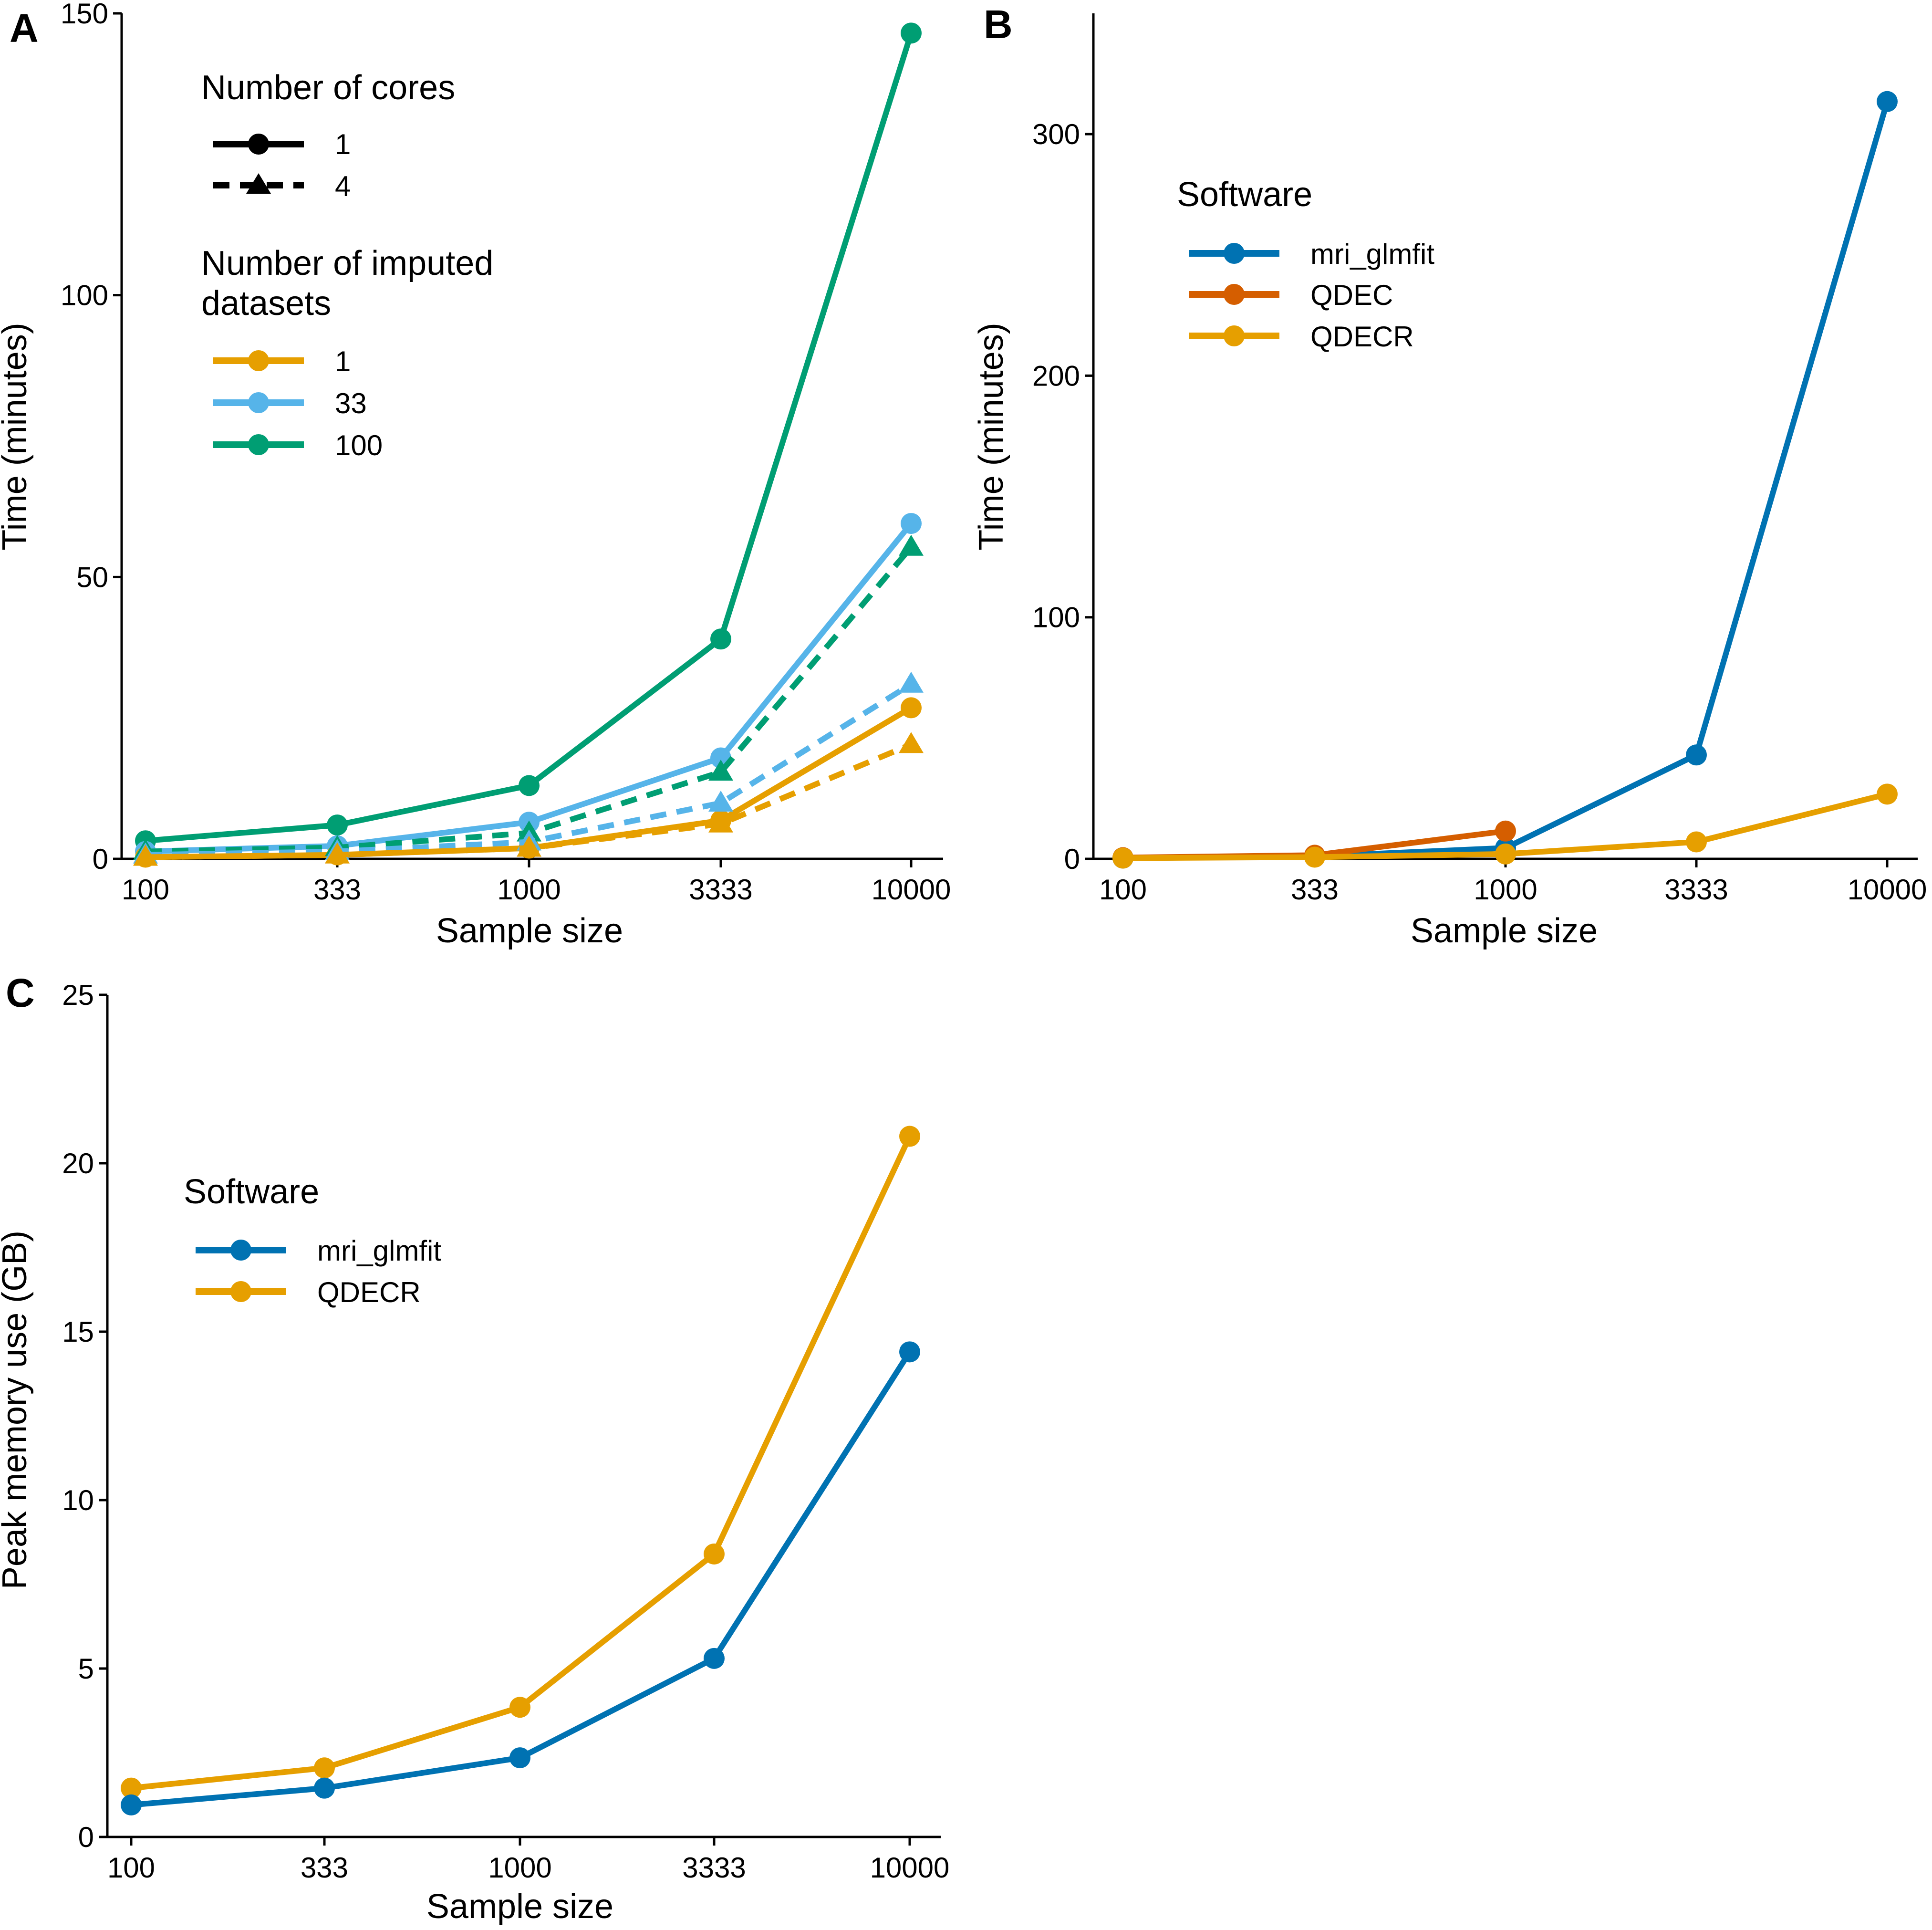 The width and height of the screenshot is (1932, 1930). What do you see at coordinates (24, 28) in the screenshot?
I see `panel-a-letter: A` at bounding box center [24, 28].